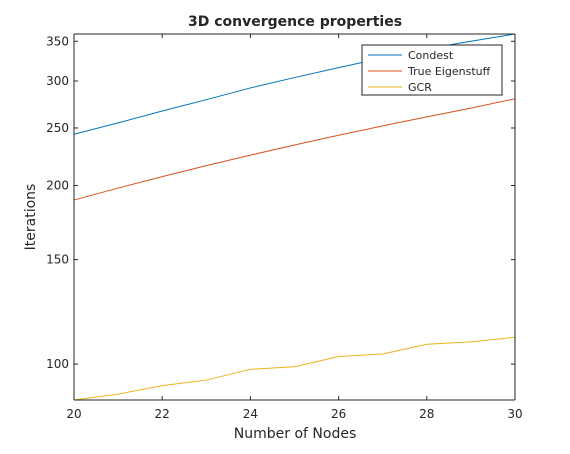 The image size is (570, 454). I want to click on legend-label: Condest, so click(431, 55).